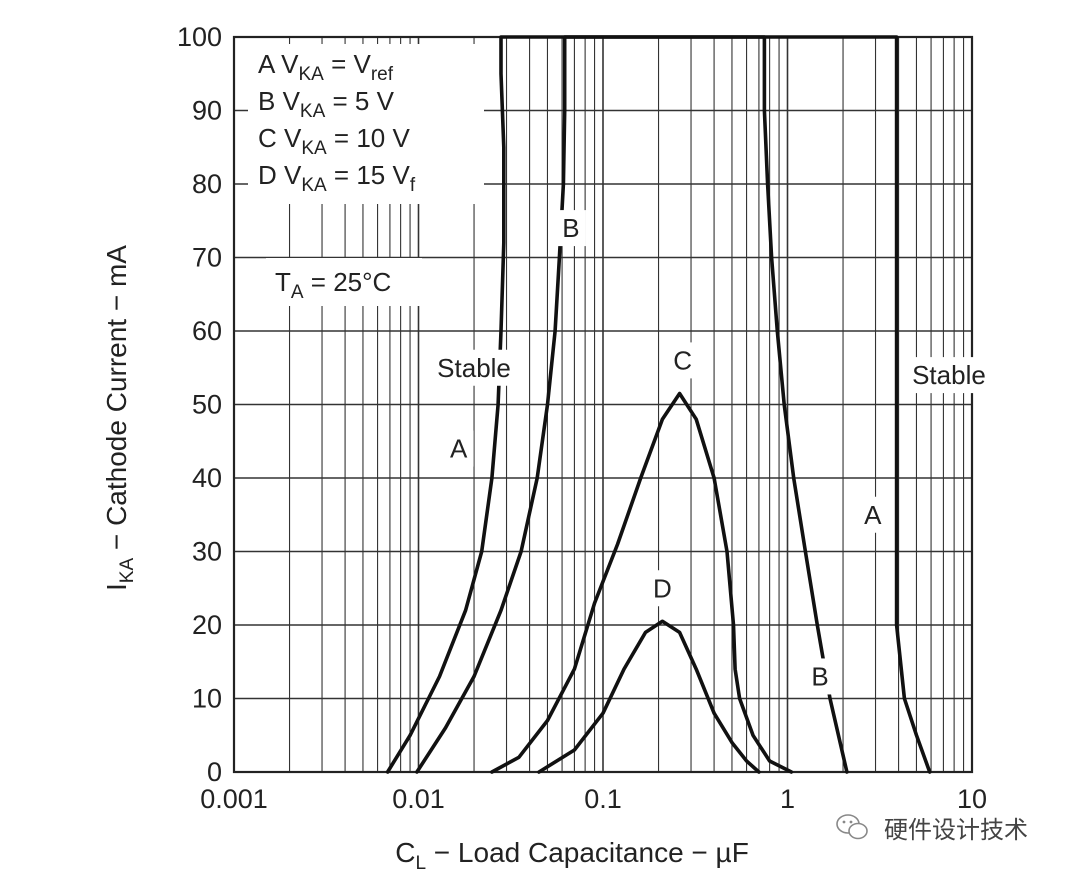  I want to click on x-tick-labels: 0.001 0.01 0.1 1 10, so click(593, 799).